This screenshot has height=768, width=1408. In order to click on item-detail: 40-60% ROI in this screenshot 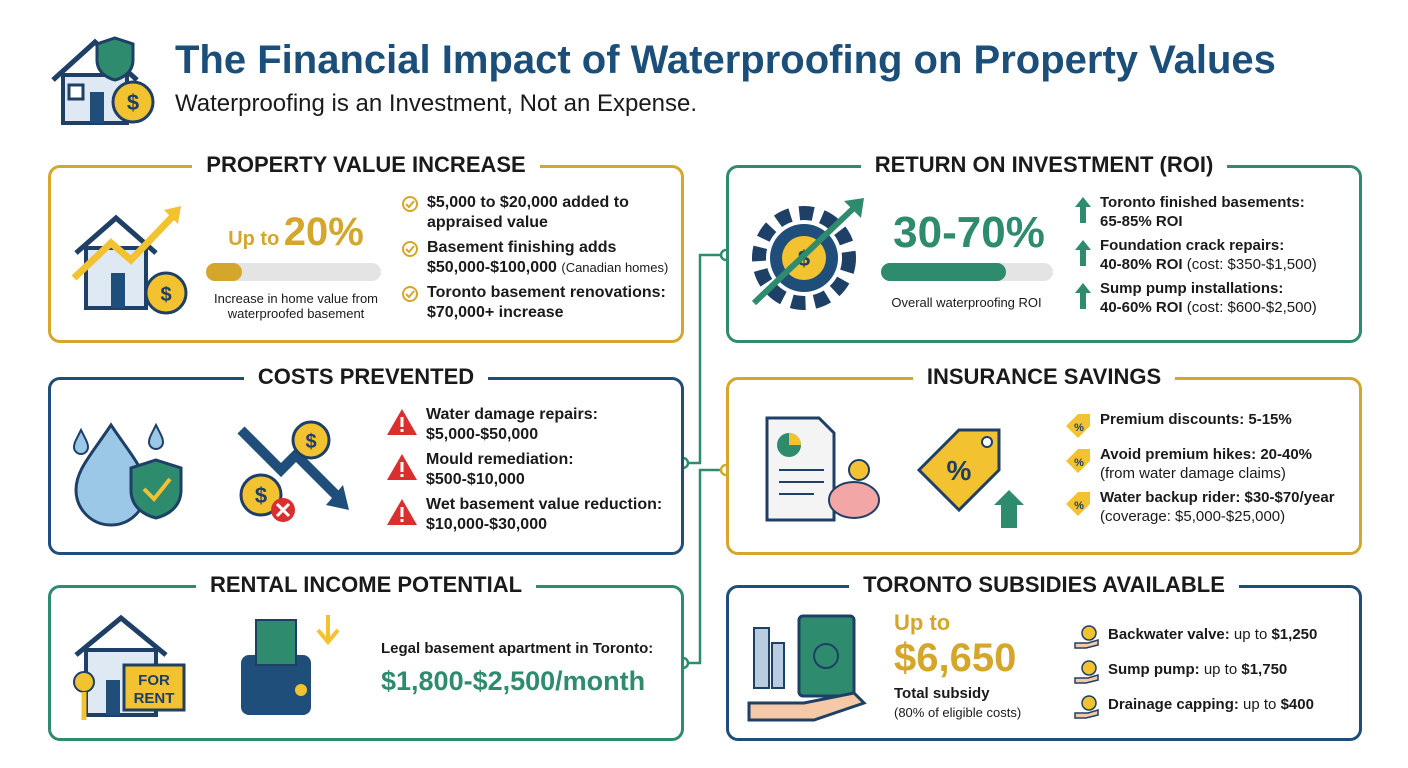, I will do `click(1141, 307)`.